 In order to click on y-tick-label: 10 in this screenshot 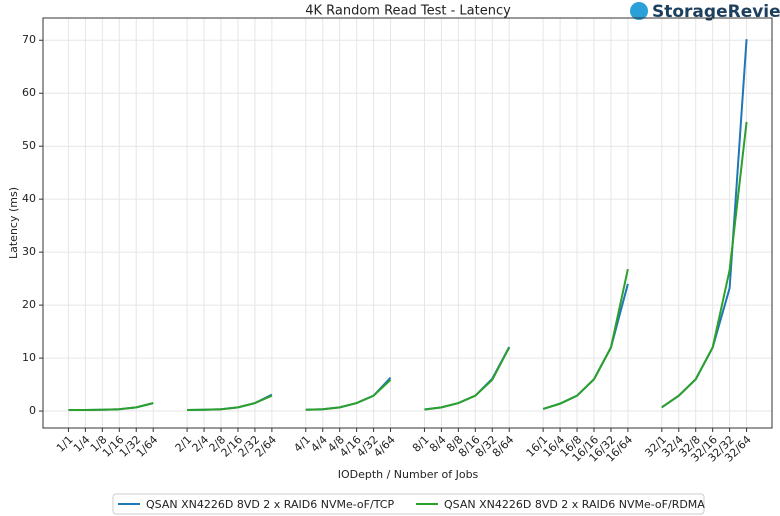, I will do `click(29, 357)`.